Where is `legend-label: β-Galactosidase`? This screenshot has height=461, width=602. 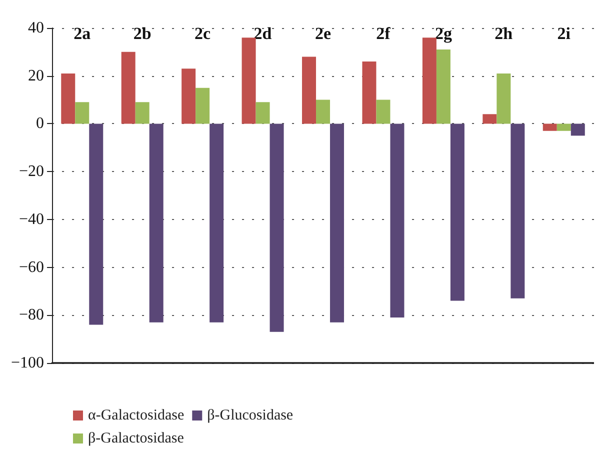 legend-label: β-Galactosidase is located at coordinates (136, 438).